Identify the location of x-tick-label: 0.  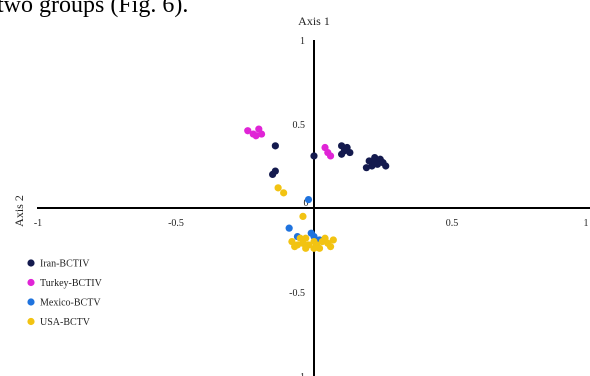
(306, 203).